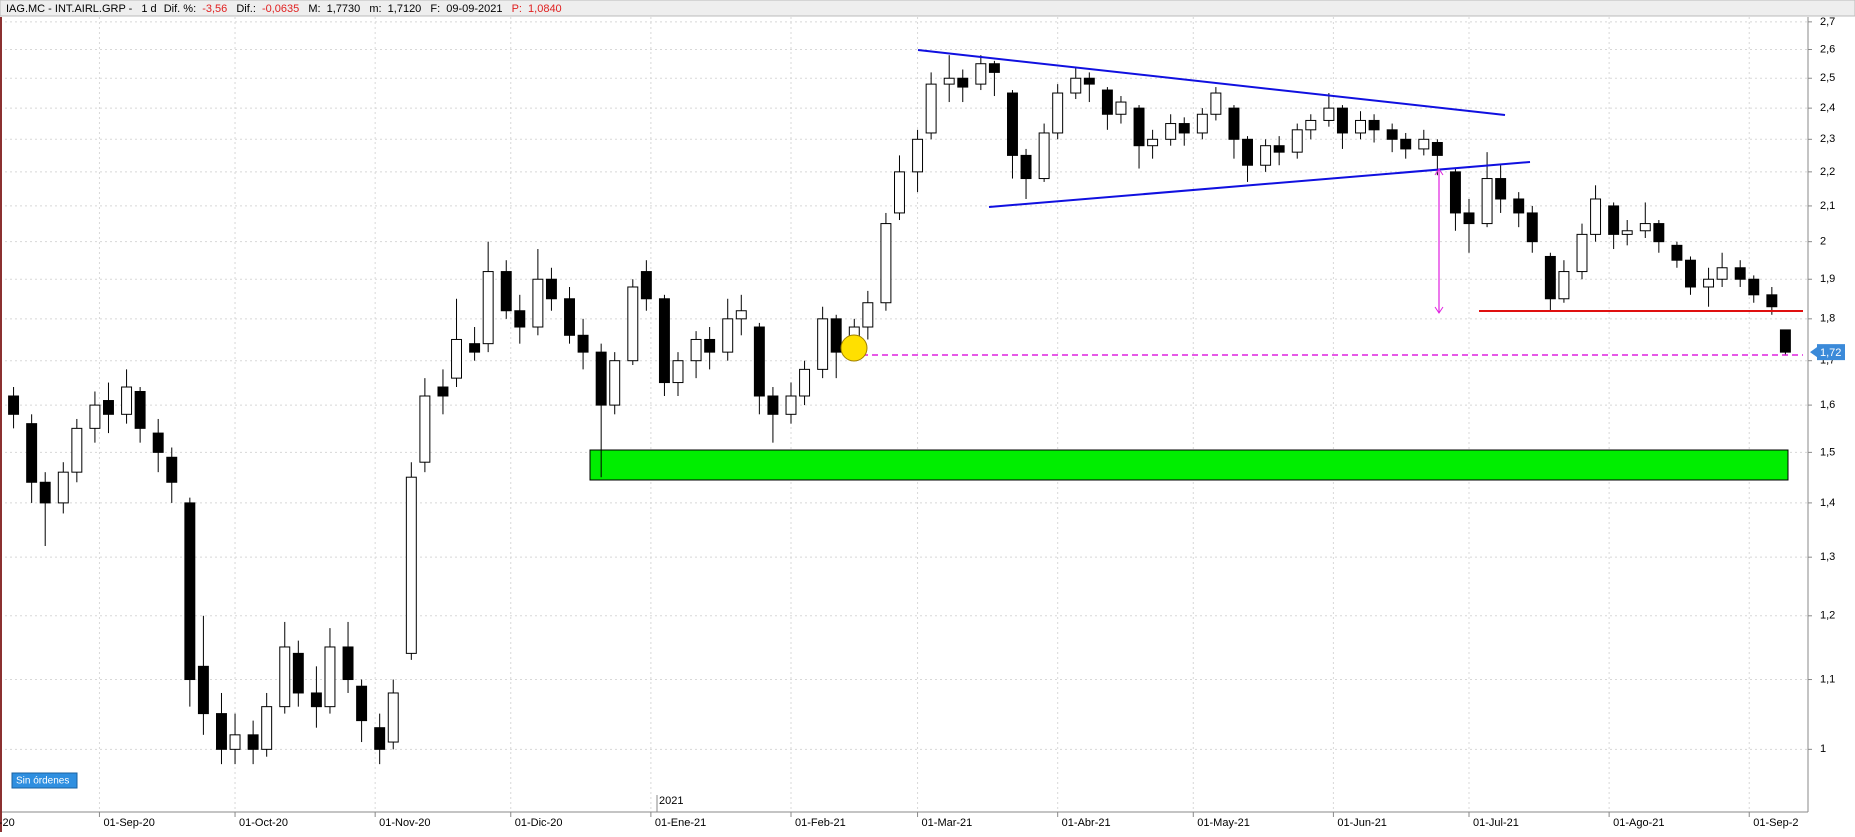 The image size is (1855, 837). Describe the element at coordinates (263, 823) in the screenshot. I see `x-tick-label: 01-Oct-20` at that location.